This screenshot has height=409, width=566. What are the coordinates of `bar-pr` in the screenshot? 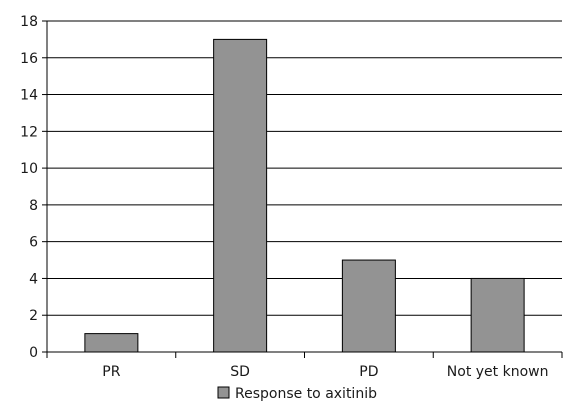 It's located at (111, 343).